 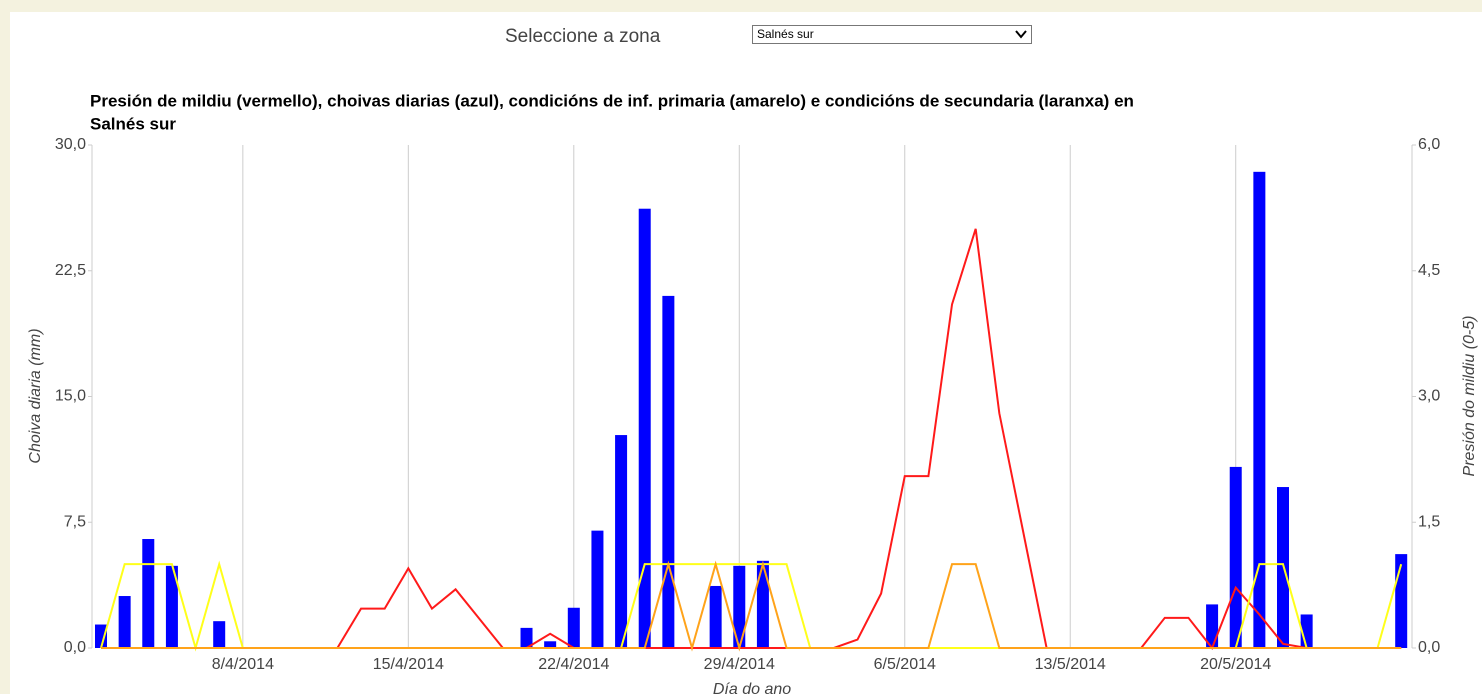 What do you see at coordinates (905, 664) in the screenshot?
I see `x-tick-label: 6/5/2014` at bounding box center [905, 664].